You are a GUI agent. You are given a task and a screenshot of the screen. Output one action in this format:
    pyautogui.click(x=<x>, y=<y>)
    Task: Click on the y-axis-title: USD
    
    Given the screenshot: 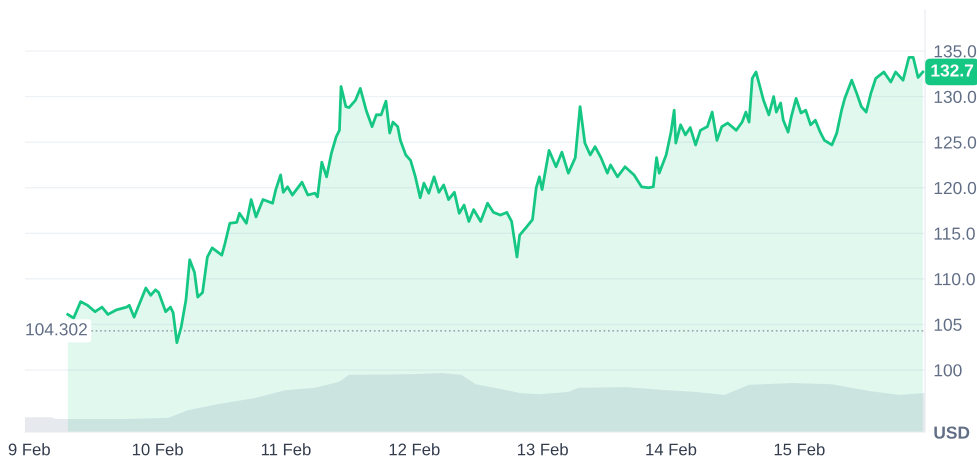 What is the action you would take?
    pyautogui.click(x=952, y=432)
    